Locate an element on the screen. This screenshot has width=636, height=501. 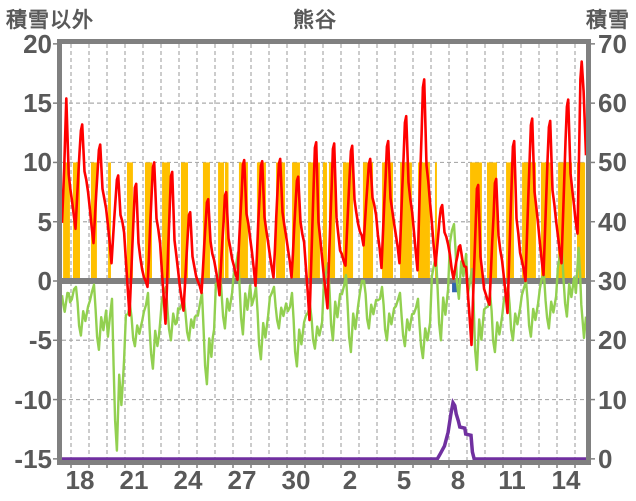
left-axis-title: 積雪以外 is located at coordinates (50, 20).